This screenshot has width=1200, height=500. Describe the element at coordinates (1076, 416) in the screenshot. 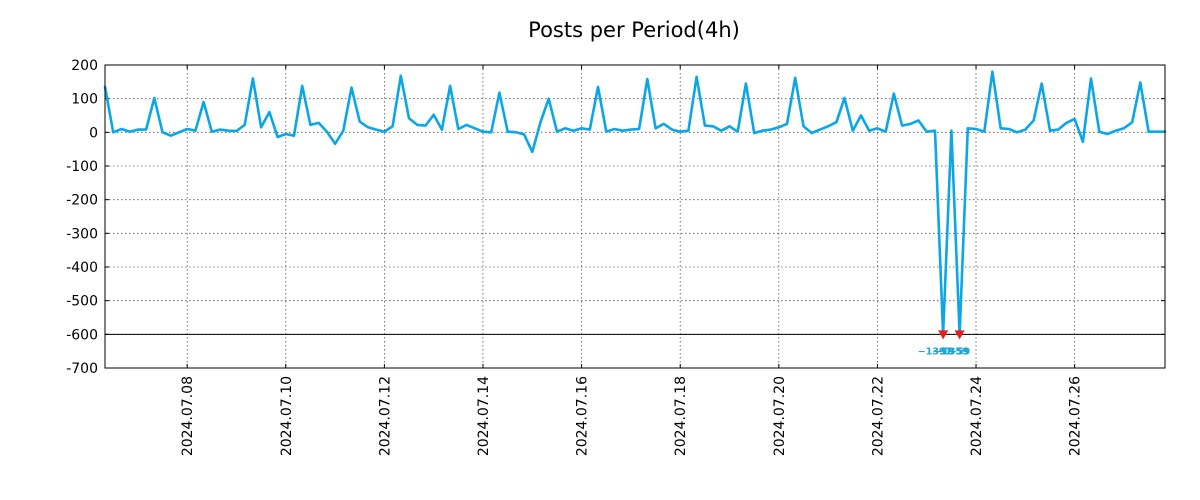

I see `x-tick-label: 2024.07.26` at that location.